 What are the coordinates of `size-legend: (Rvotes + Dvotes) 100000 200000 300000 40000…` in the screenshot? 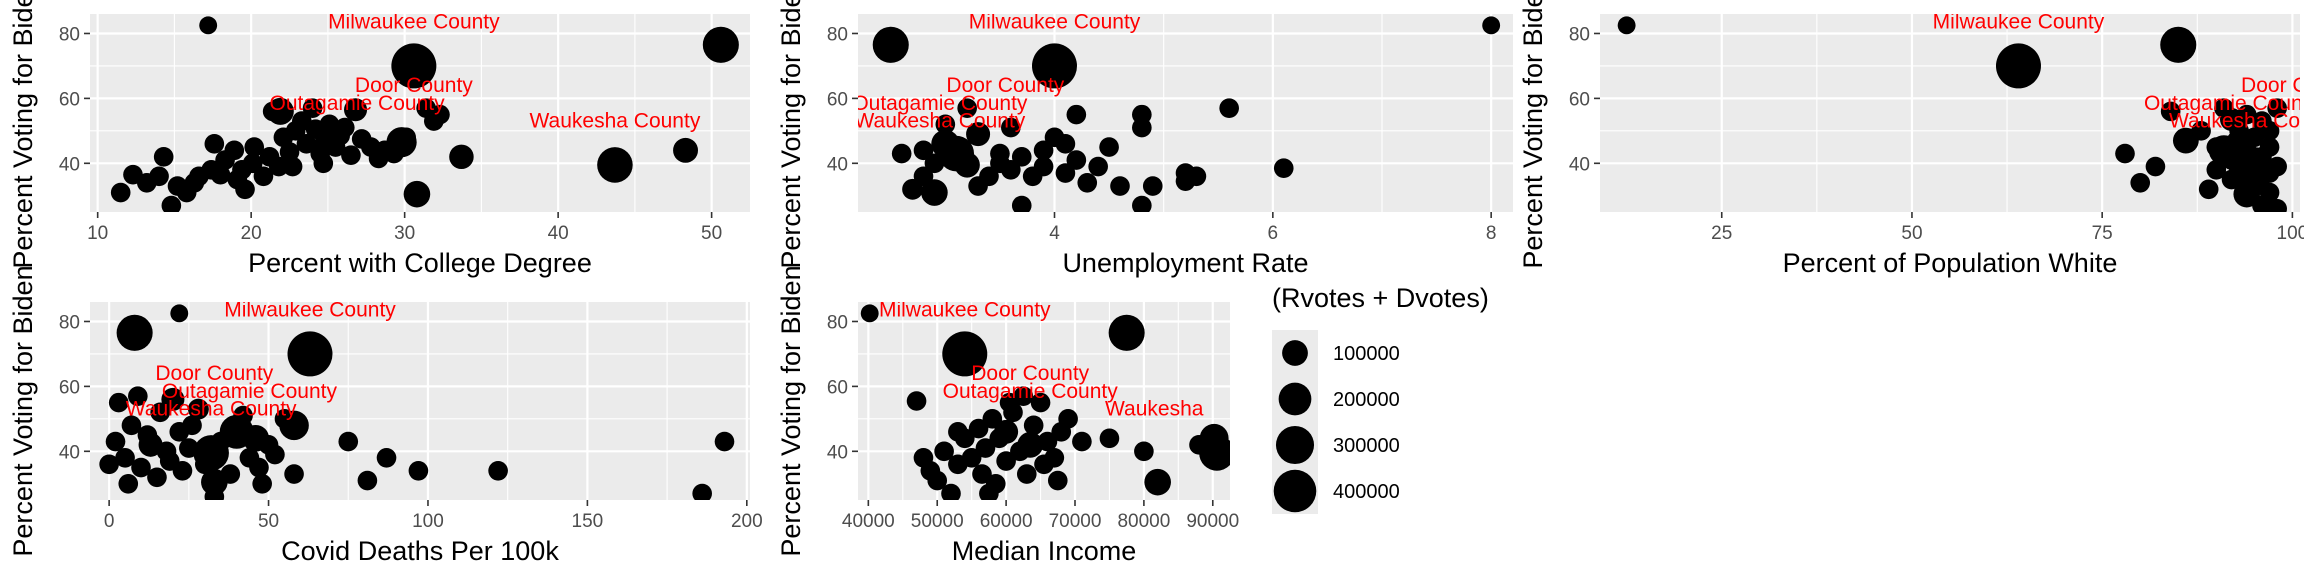 It's located at (1380, 398).